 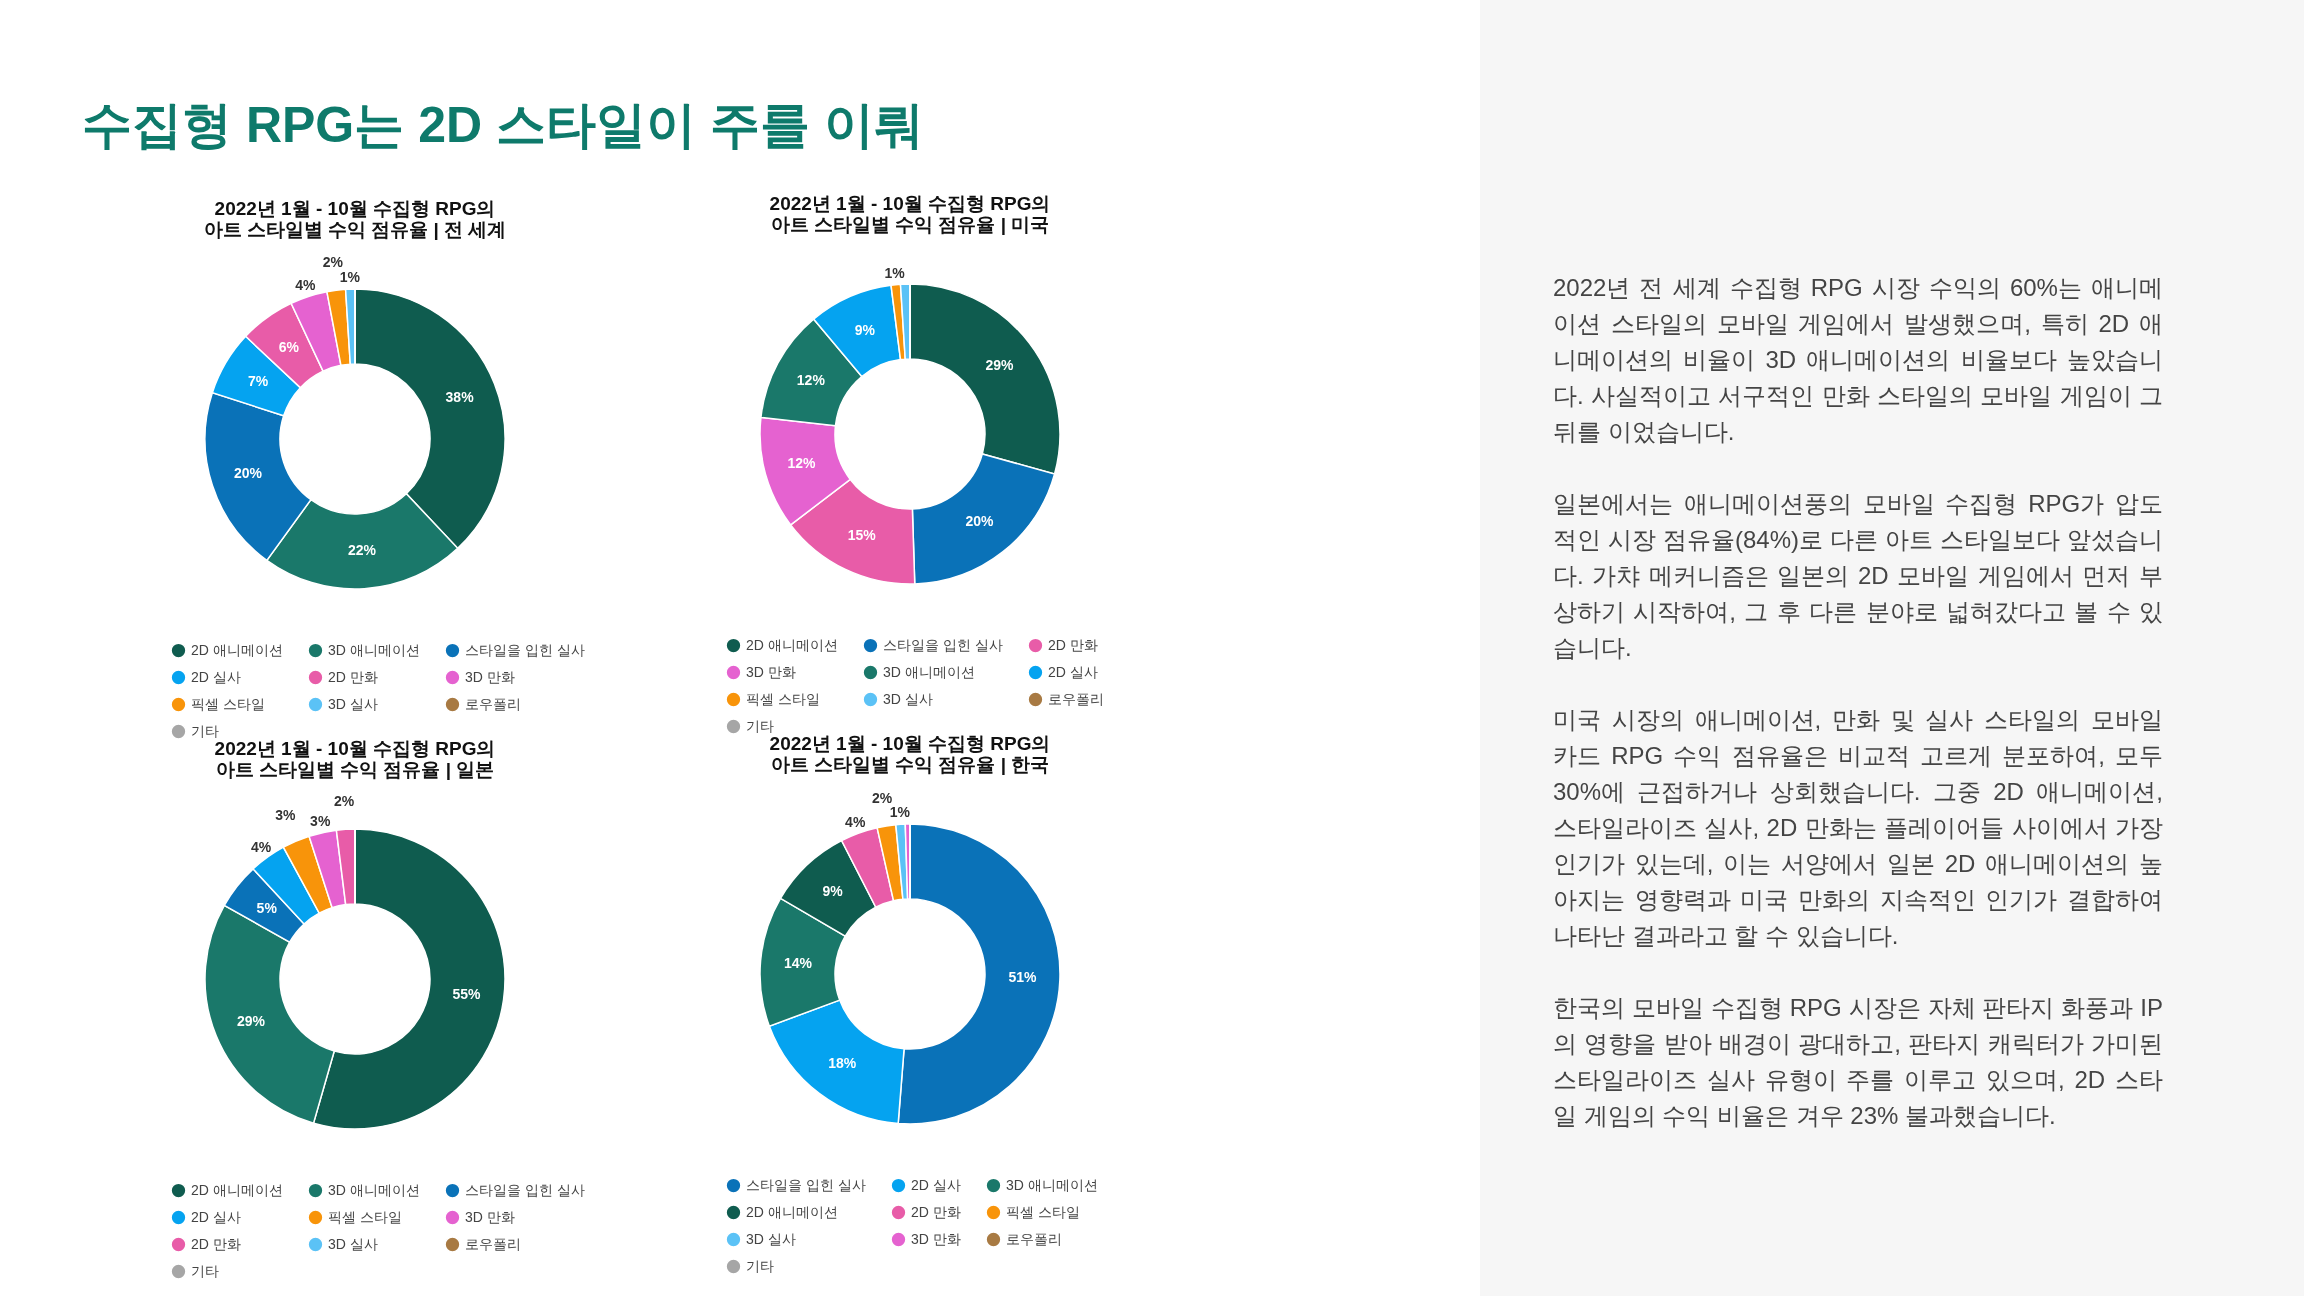 What do you see at coordinates (798, 963) in the screenshot?
I see `data-label: 14%` at bounding box center [798, 963].